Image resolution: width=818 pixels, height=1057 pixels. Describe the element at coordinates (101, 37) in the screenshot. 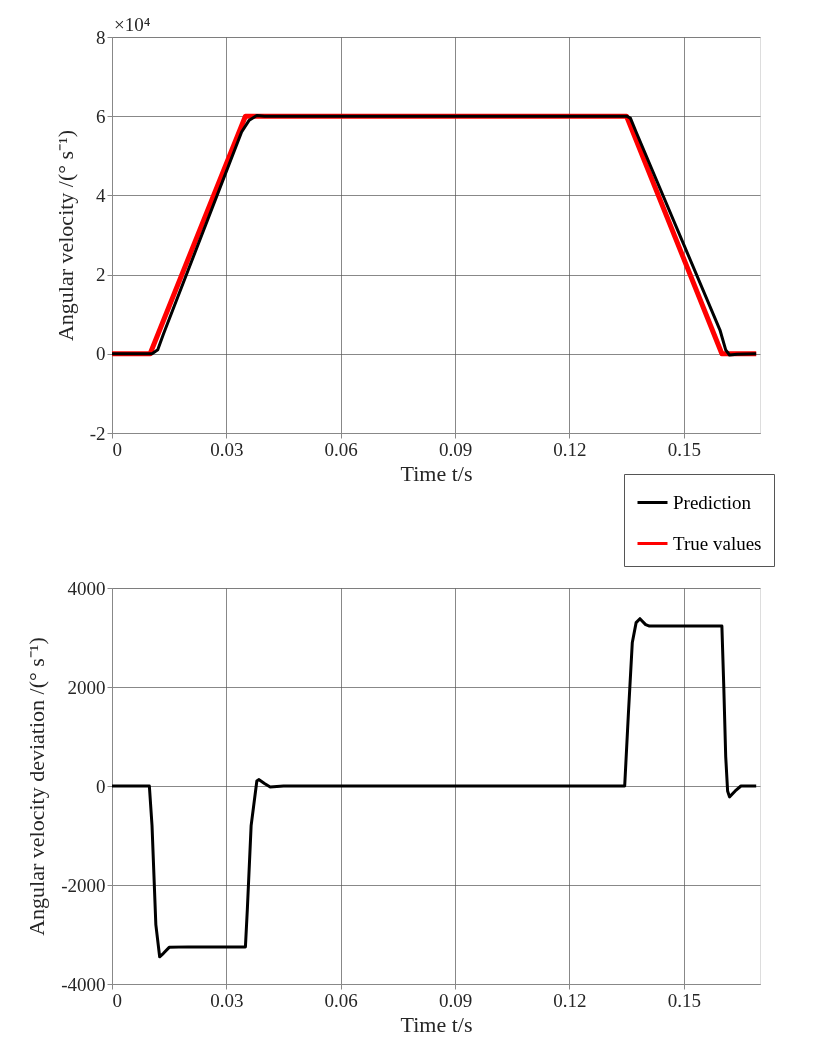

I see `y-tick-label: 8` at that location.